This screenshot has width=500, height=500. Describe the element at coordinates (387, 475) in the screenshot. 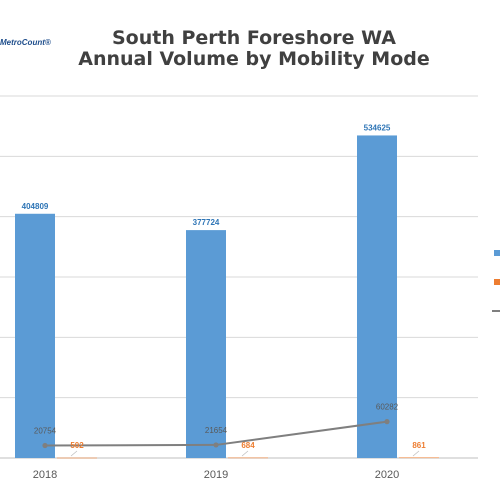

I see `x-tick-label: 2020` at that location.